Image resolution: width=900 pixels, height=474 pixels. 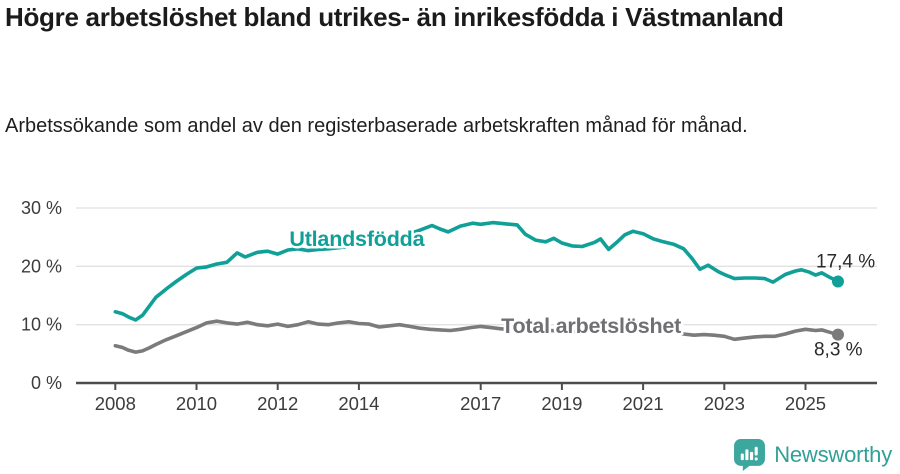 What do you see at coordinates (643, 403) in the screenshot?
I see `x-tick-label: 2021` at bounding box center [643, 403].